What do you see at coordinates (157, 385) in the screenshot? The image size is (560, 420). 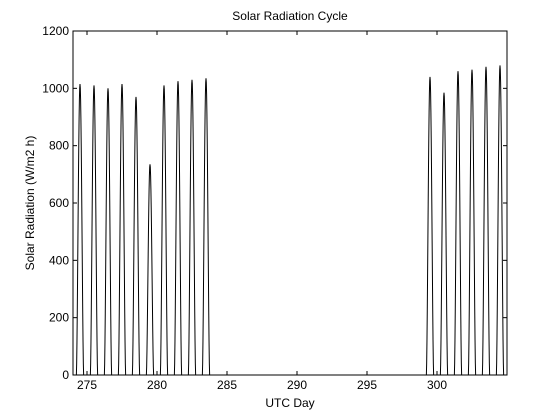 I see `x-tick-label: 280` at bounding box center [157, 385].